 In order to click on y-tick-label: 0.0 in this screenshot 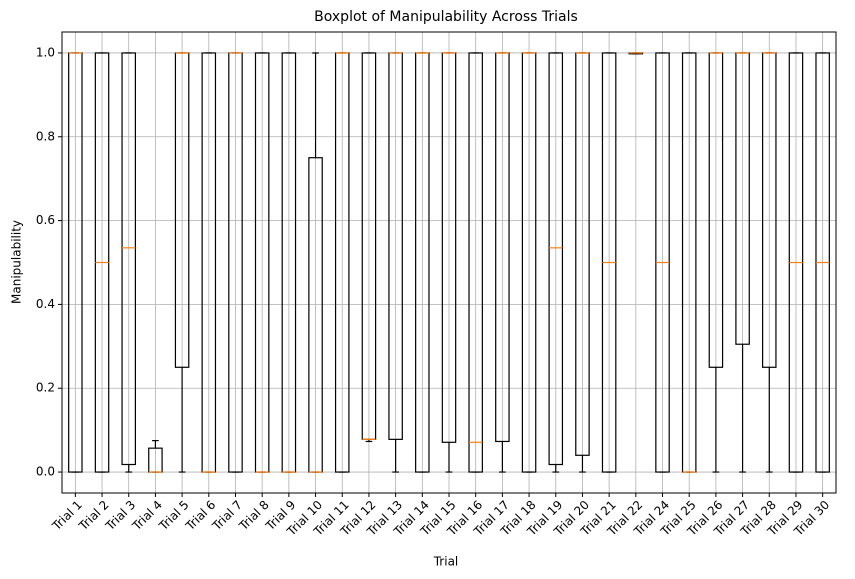, I will do `click(45, 472)`.